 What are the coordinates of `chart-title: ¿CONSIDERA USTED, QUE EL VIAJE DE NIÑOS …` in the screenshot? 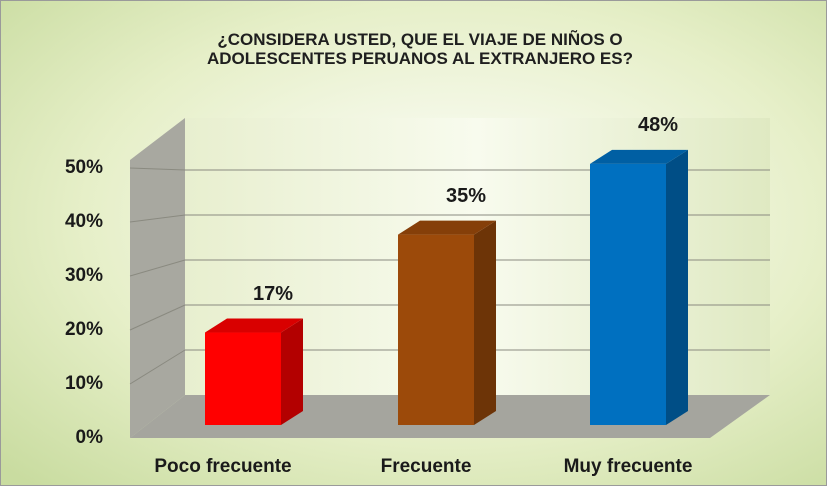 It's located at (419, 49).